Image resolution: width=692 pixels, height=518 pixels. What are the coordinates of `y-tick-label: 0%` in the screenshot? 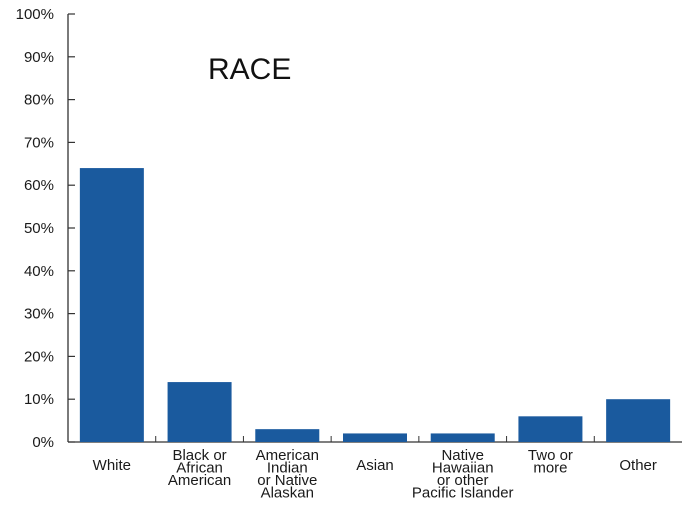 It's located at (43, 442).